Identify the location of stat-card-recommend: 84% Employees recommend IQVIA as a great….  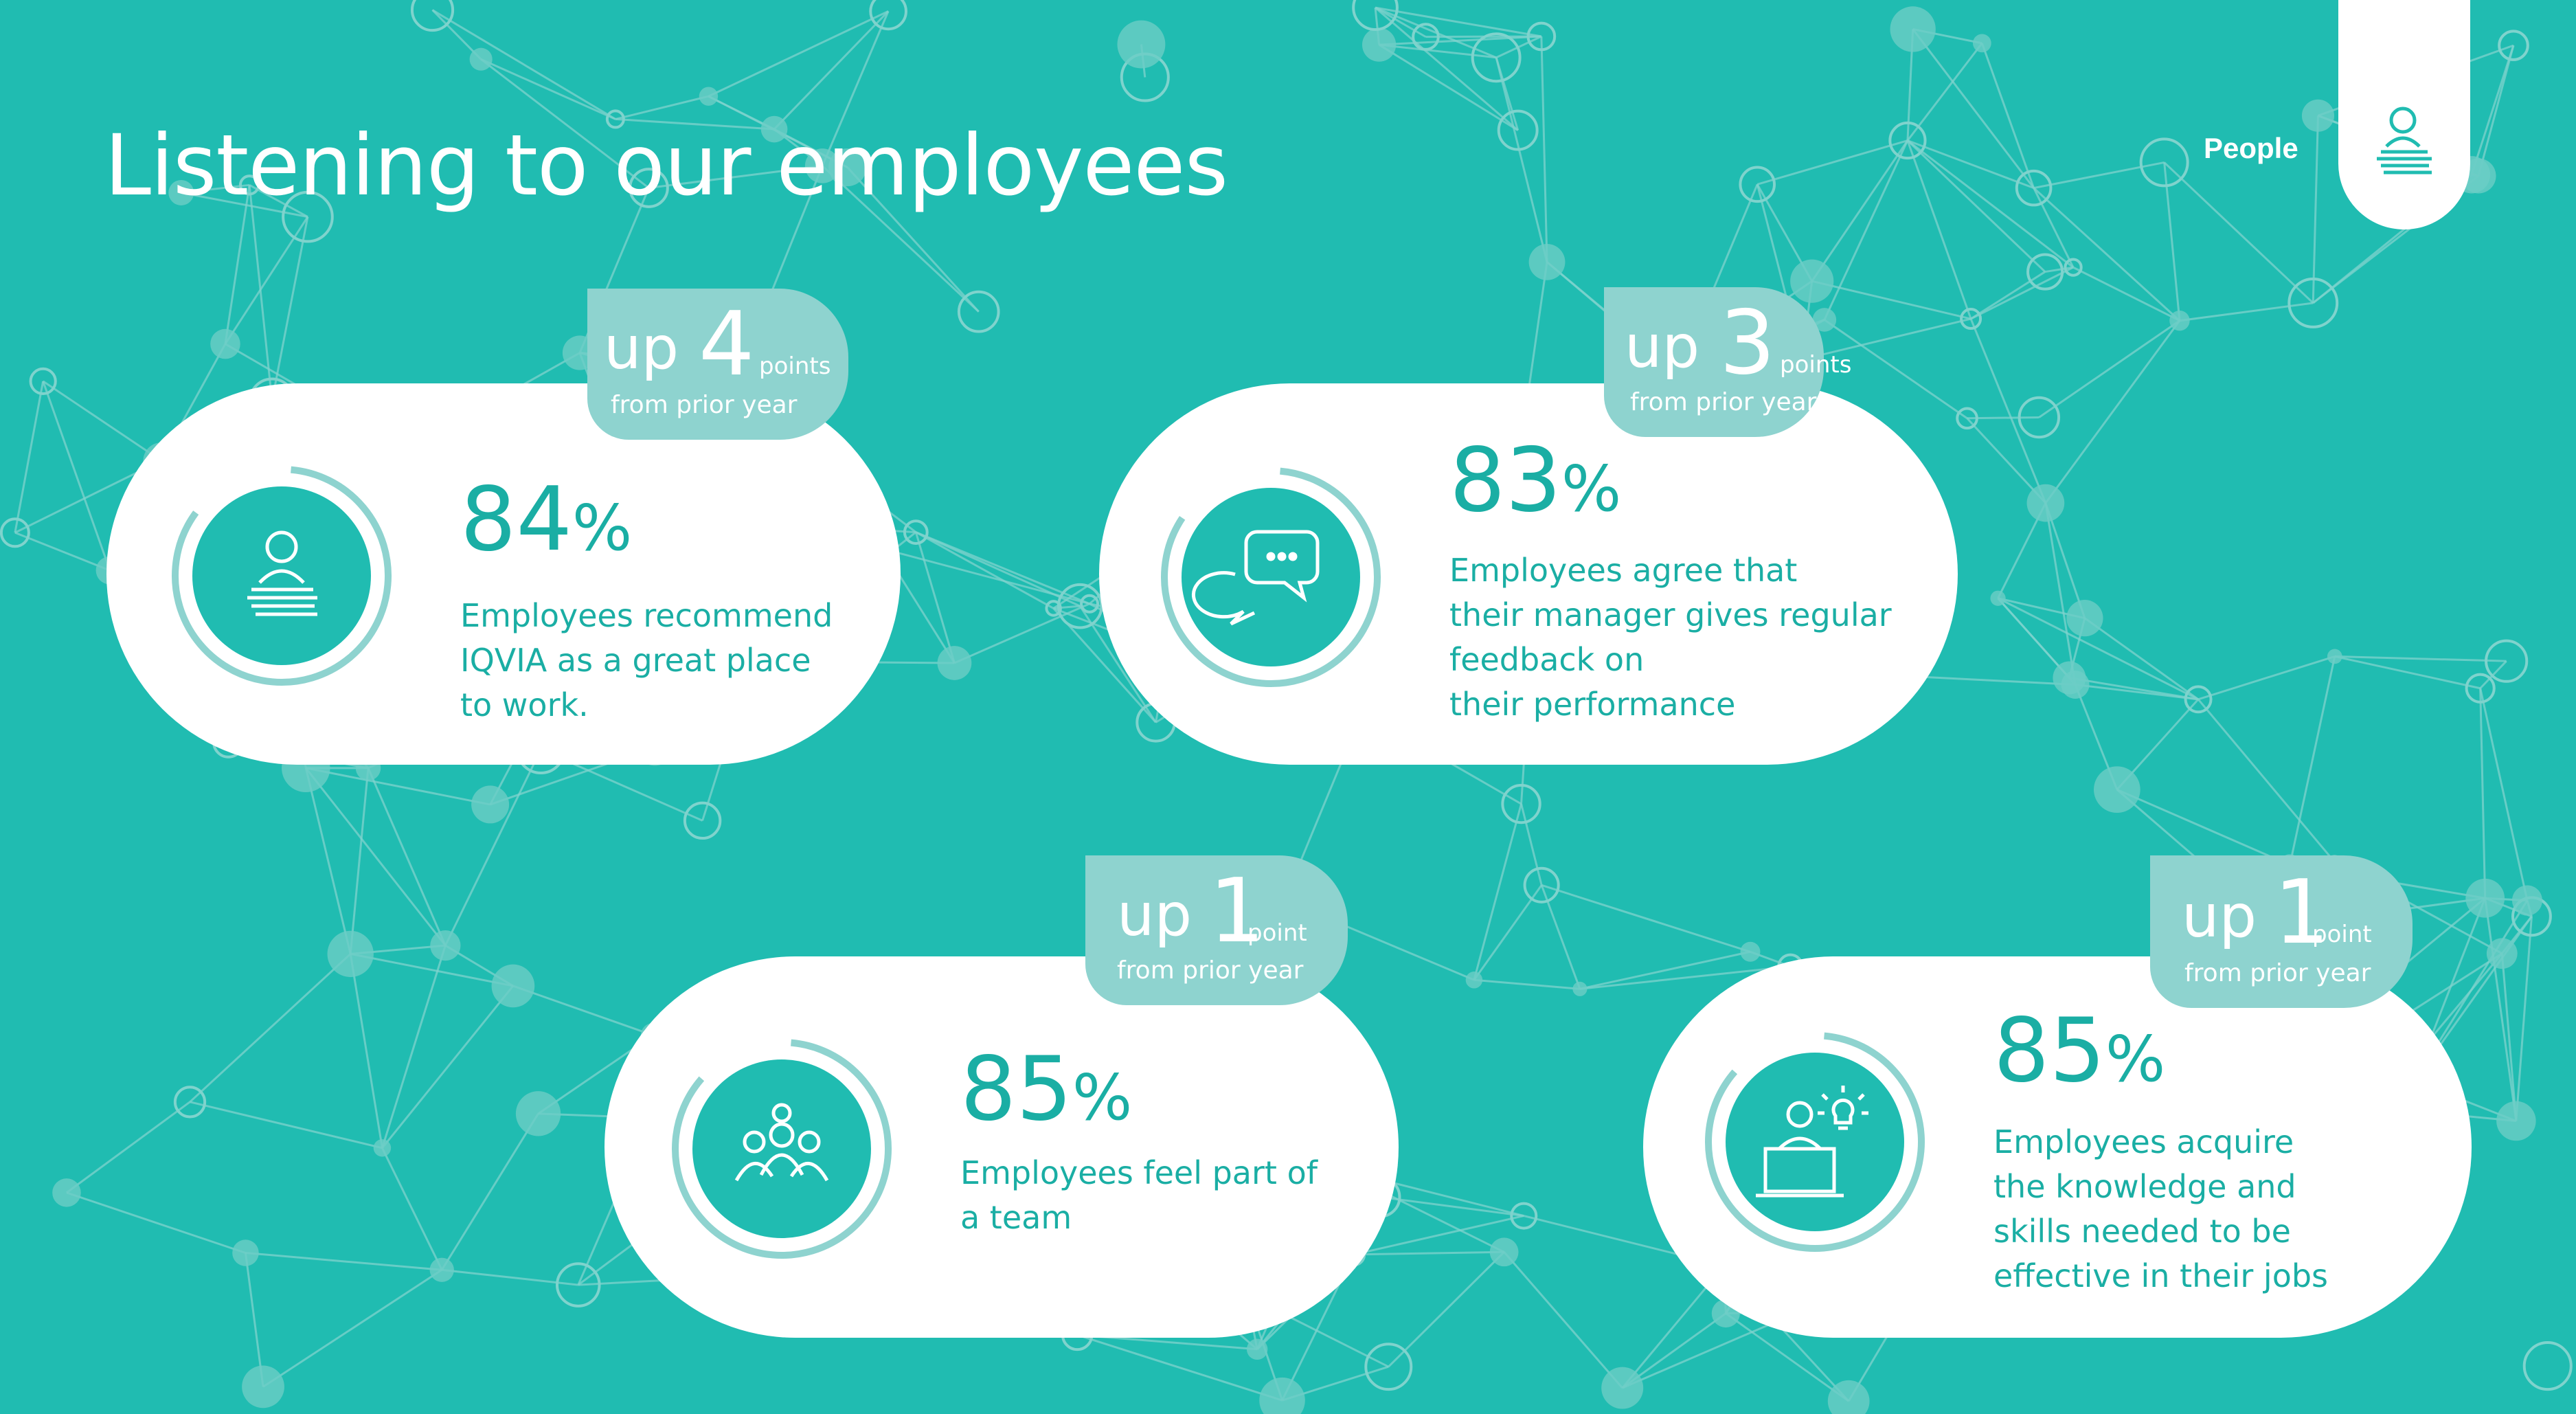
(503, 574).